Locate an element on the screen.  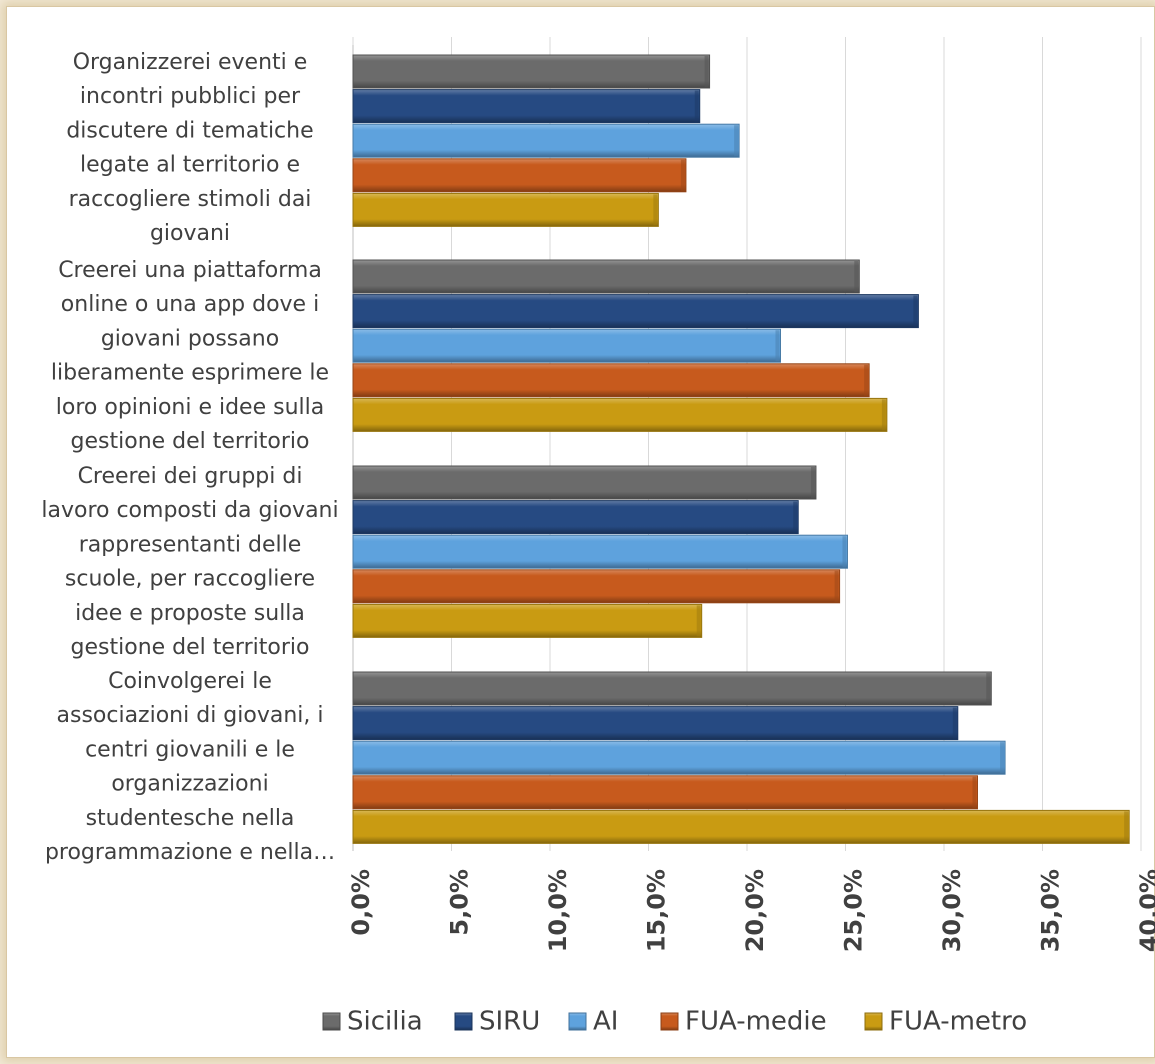
x-tick-label: 15,0% is located at coordinates (657, 910).